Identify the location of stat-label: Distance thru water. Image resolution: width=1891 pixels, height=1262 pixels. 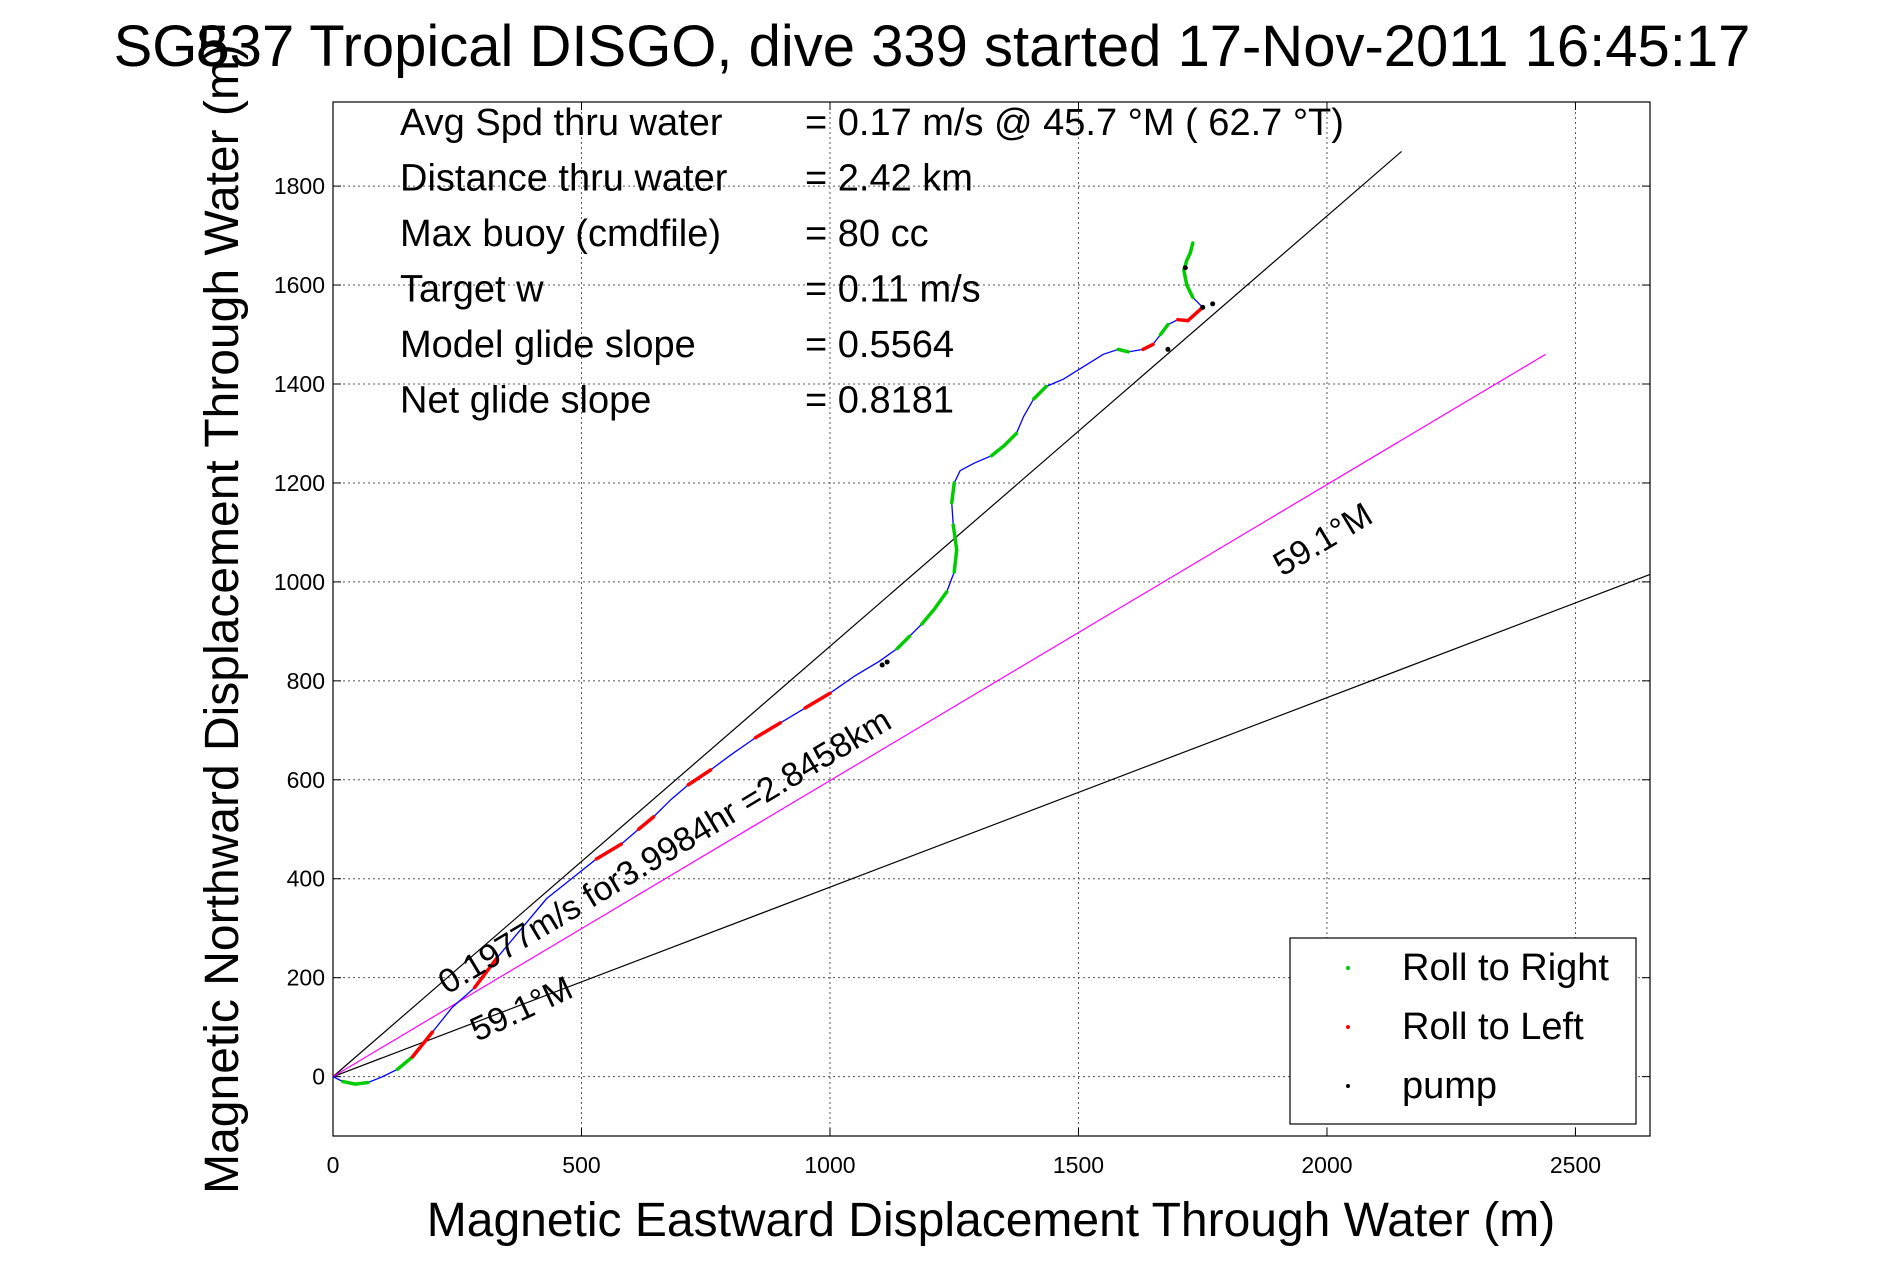
(564, 179).